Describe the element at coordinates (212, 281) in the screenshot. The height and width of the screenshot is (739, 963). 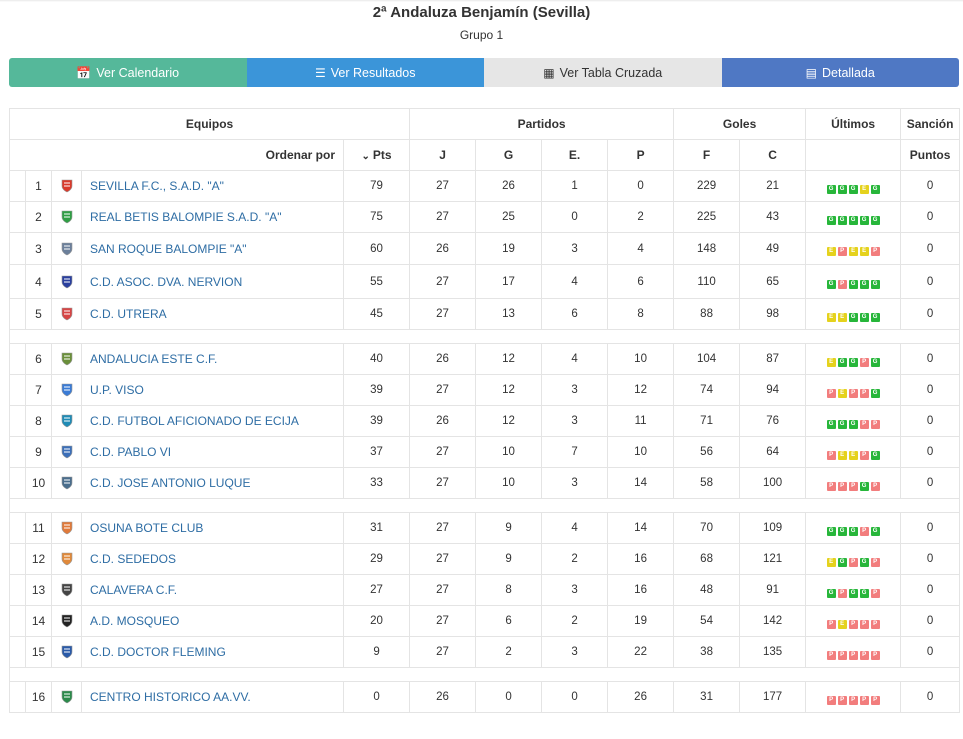
I see `team-link: C.D. ASOC. DVA. NERVION` at that location.